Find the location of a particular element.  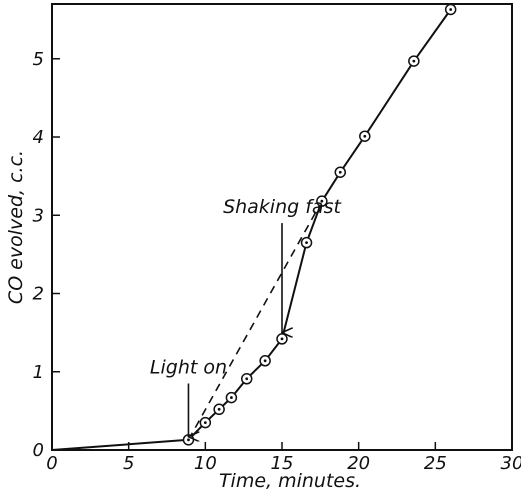

y-tick-label: 1 is located at coordinates (38, 372).